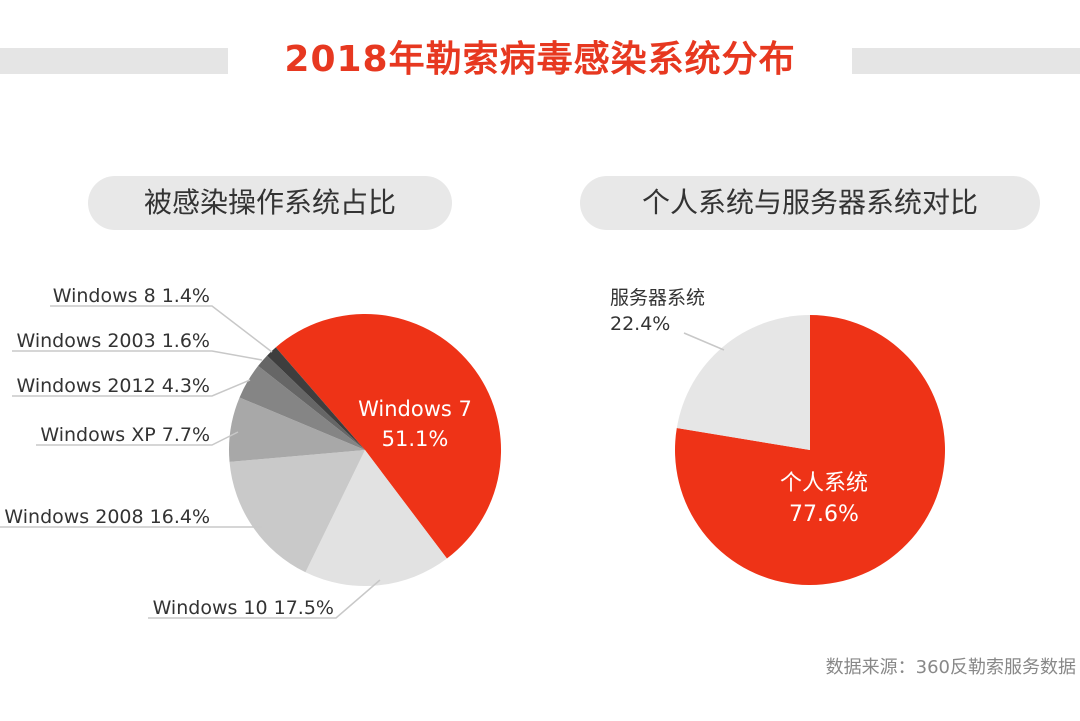 The image size is (1080, 721). What do you see at coordinates (114, 61) in the screenshot?
I see `title-decoration-left` at bounding box center [114, 61].